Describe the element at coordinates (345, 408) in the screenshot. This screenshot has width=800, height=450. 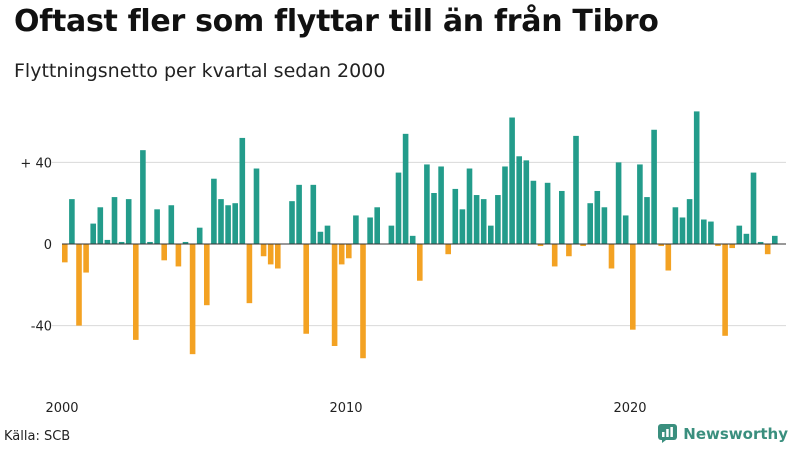
I see `x-tick-labels: 2000 2010 2020` at that location.